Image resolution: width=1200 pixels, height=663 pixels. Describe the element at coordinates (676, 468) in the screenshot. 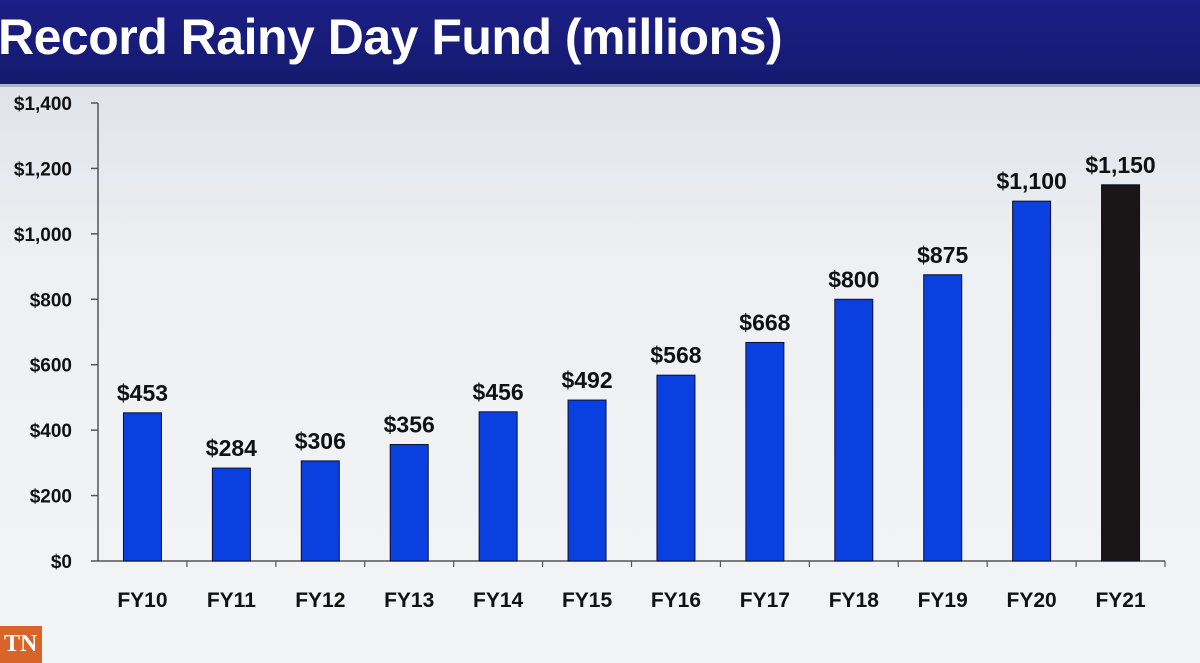

I see `bar-fy16` at that location.